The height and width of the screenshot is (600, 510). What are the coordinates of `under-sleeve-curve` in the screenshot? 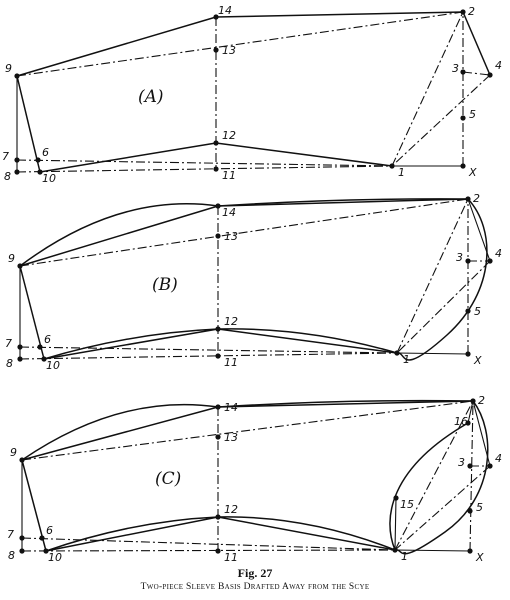 It's located at (429, 486).